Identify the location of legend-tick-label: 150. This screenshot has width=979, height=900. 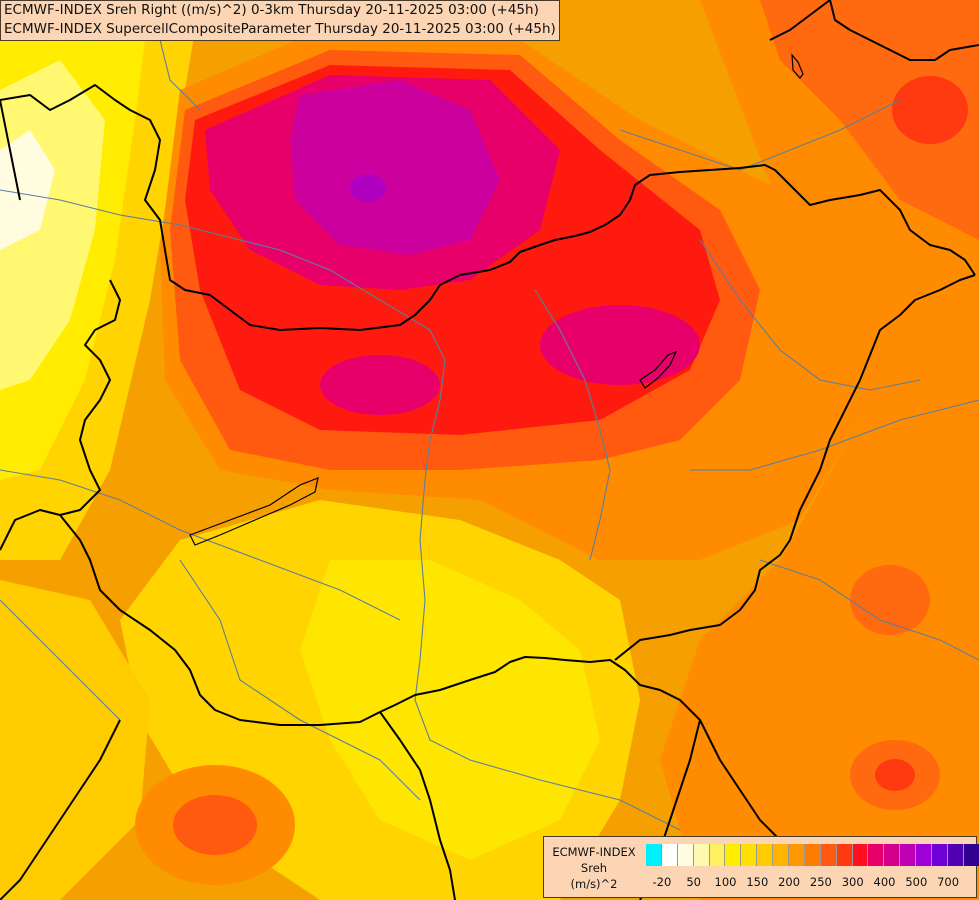
(757, 882).